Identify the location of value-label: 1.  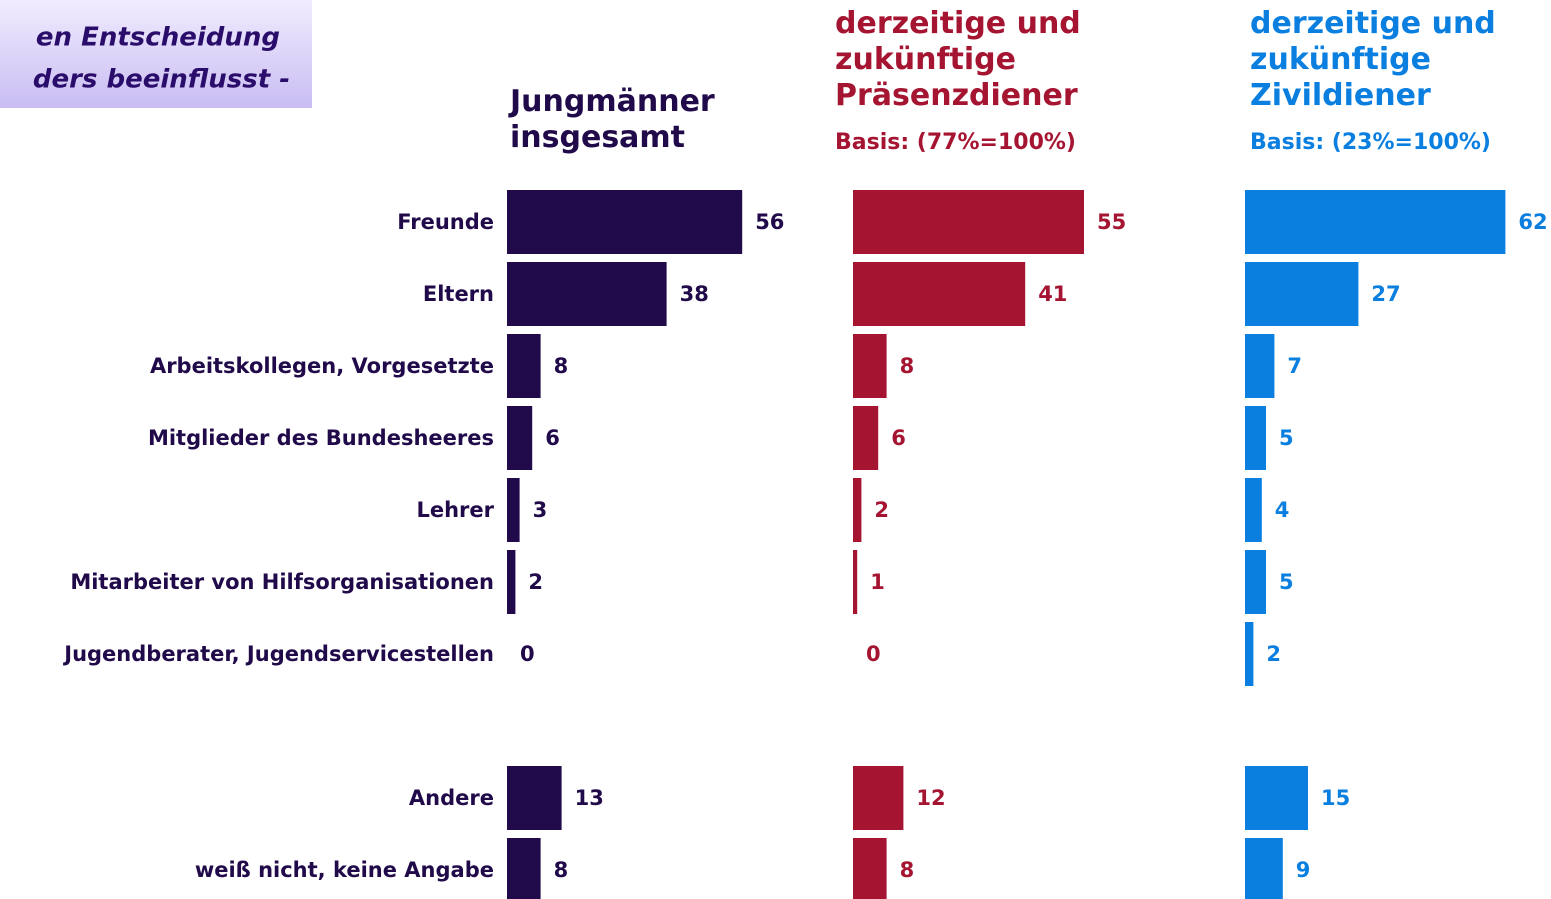
(877, 582).